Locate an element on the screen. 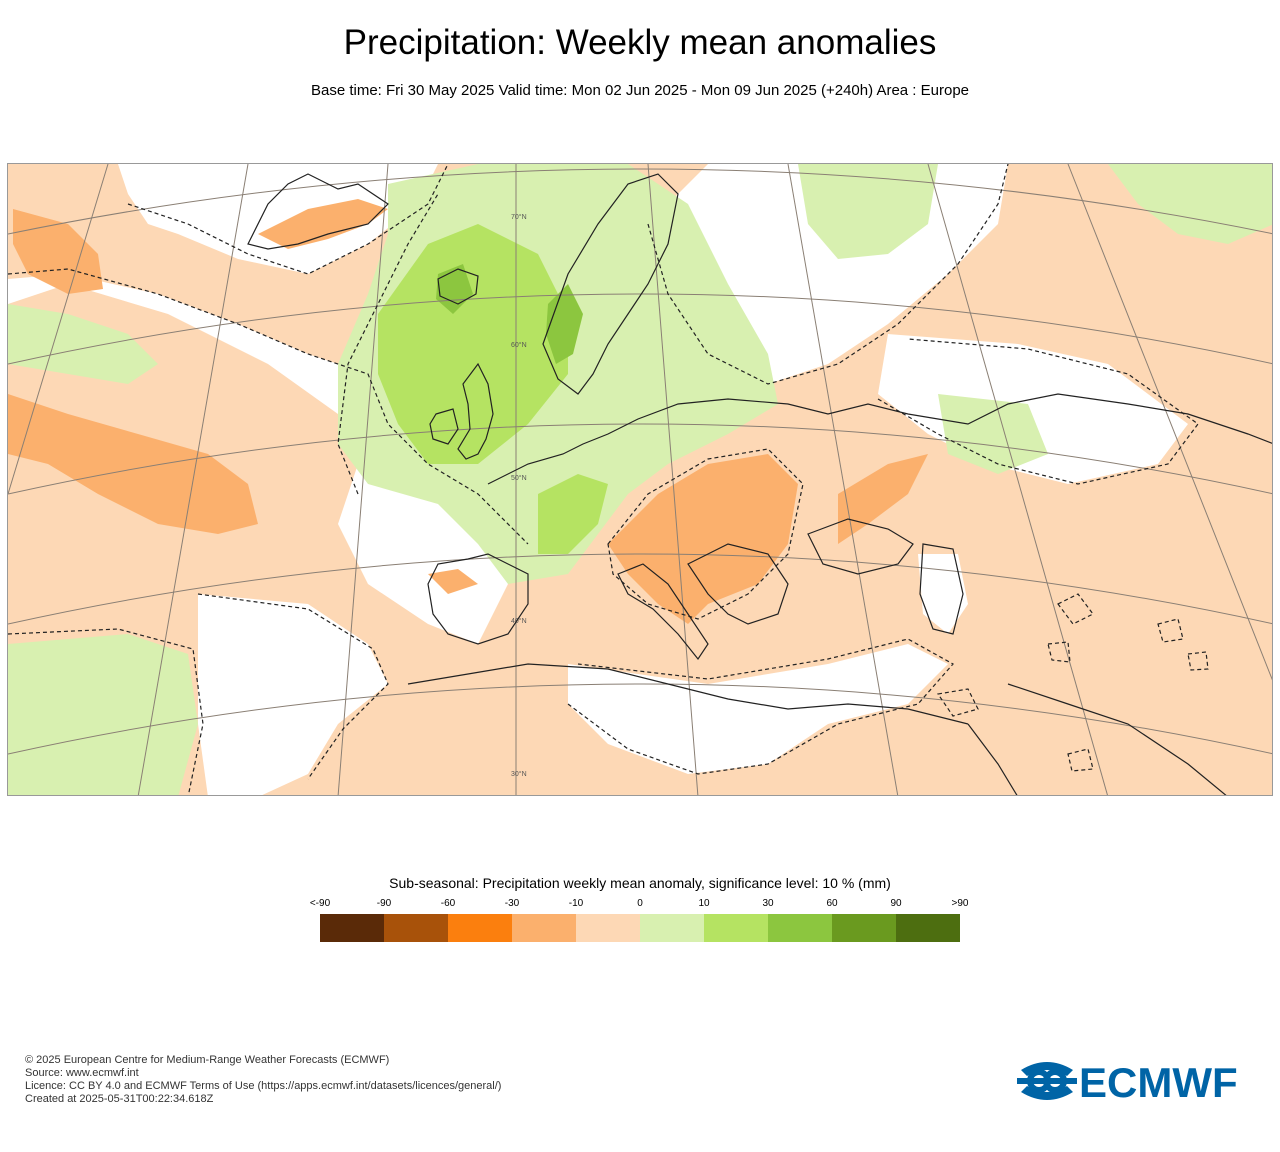  coastline-italy is located at coordinates (663, 612).